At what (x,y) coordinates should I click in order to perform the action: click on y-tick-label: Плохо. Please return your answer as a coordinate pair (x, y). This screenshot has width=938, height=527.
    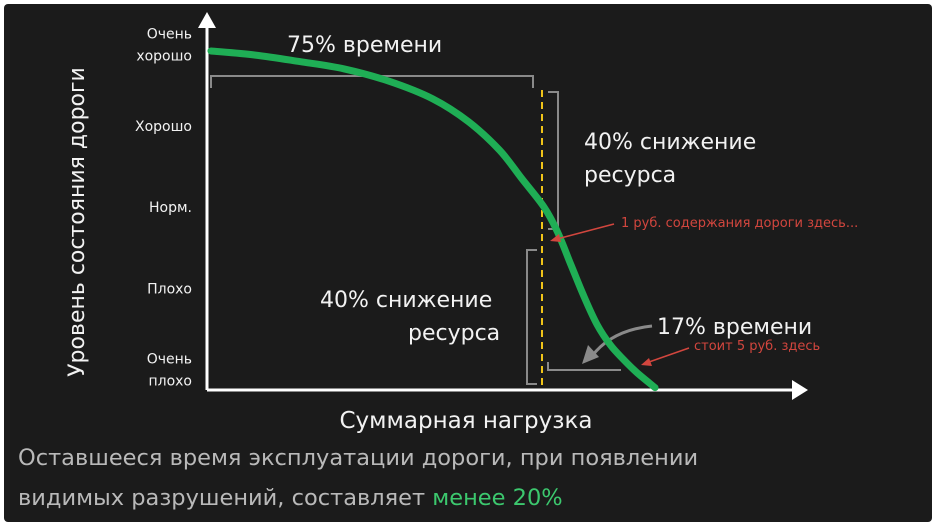
    Looking at the image, I should click on (169, 289).